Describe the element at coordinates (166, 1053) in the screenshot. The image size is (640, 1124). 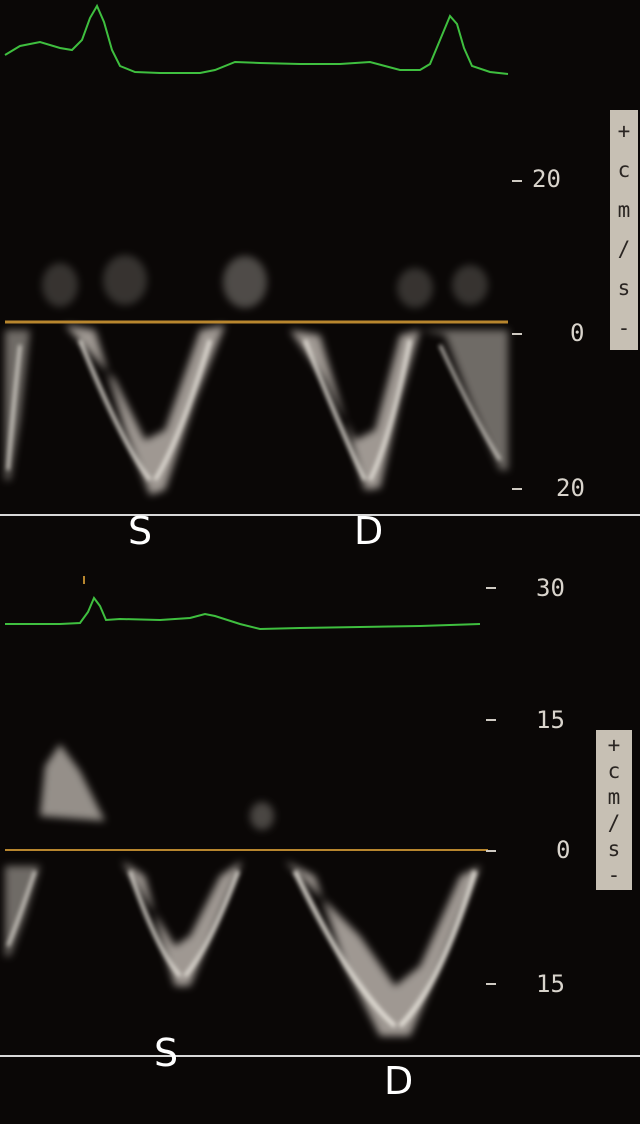
I see `systolic-label-bottom: S` at that location.